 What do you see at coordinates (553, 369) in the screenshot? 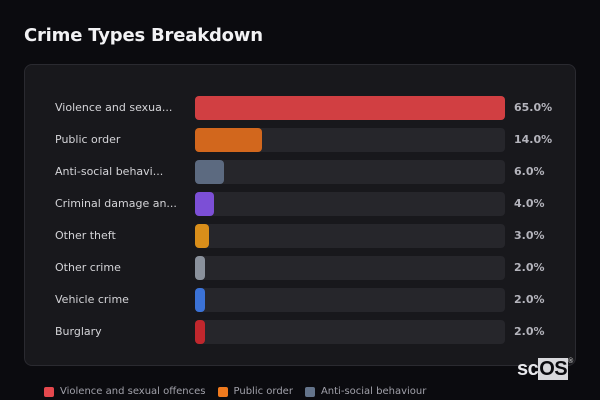
I see `logo-text-os: OS` at bounding box center [553, 369].